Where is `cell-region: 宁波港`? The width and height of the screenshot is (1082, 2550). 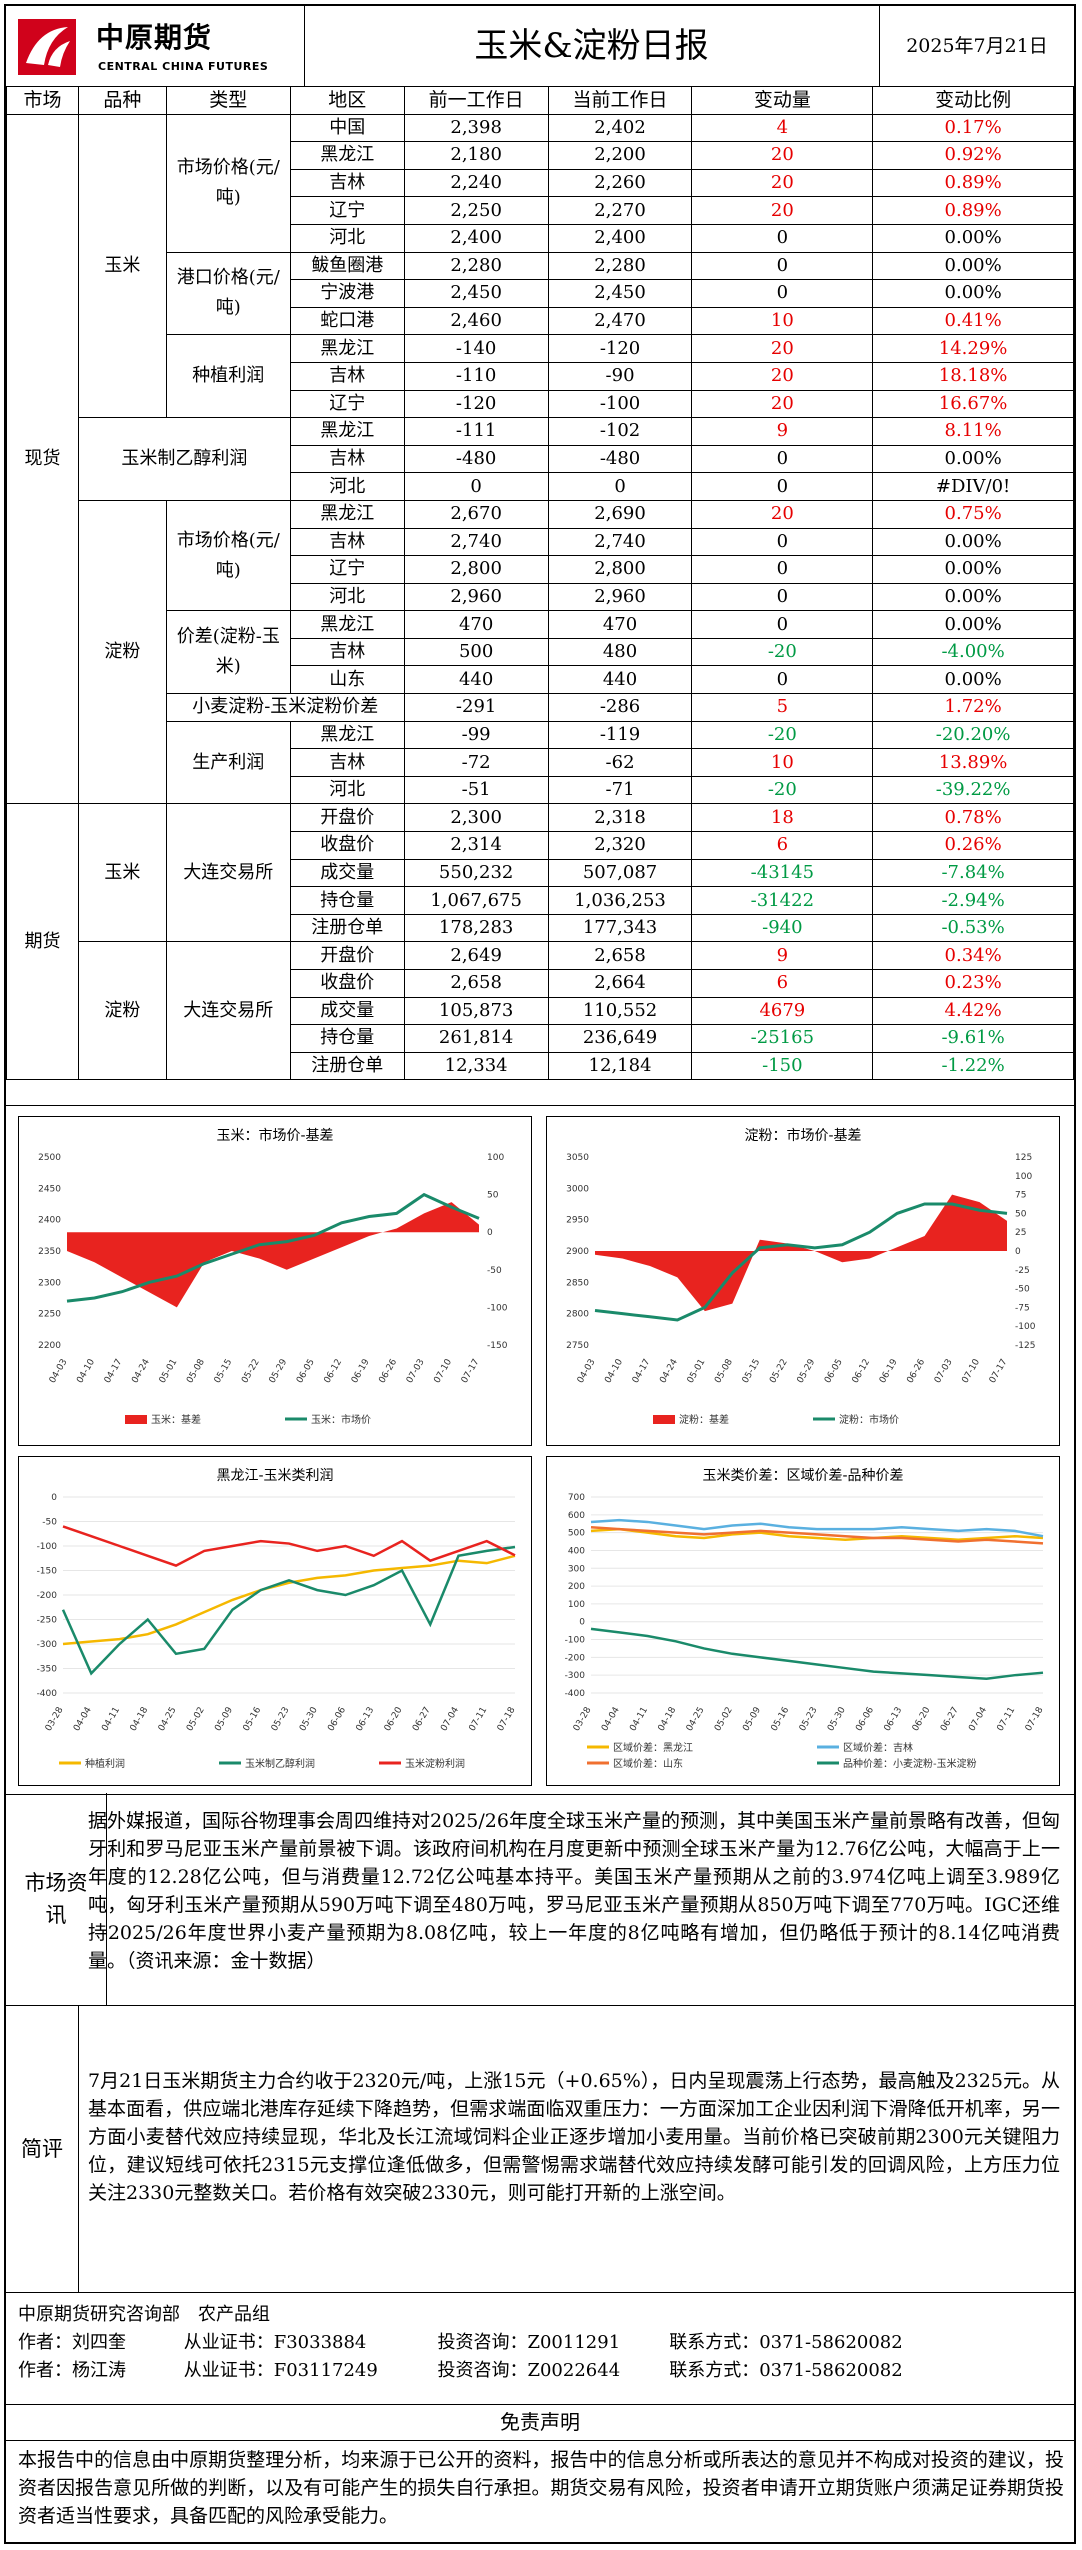
cell-region: 宁波港 is located at coordinates (347, 293).